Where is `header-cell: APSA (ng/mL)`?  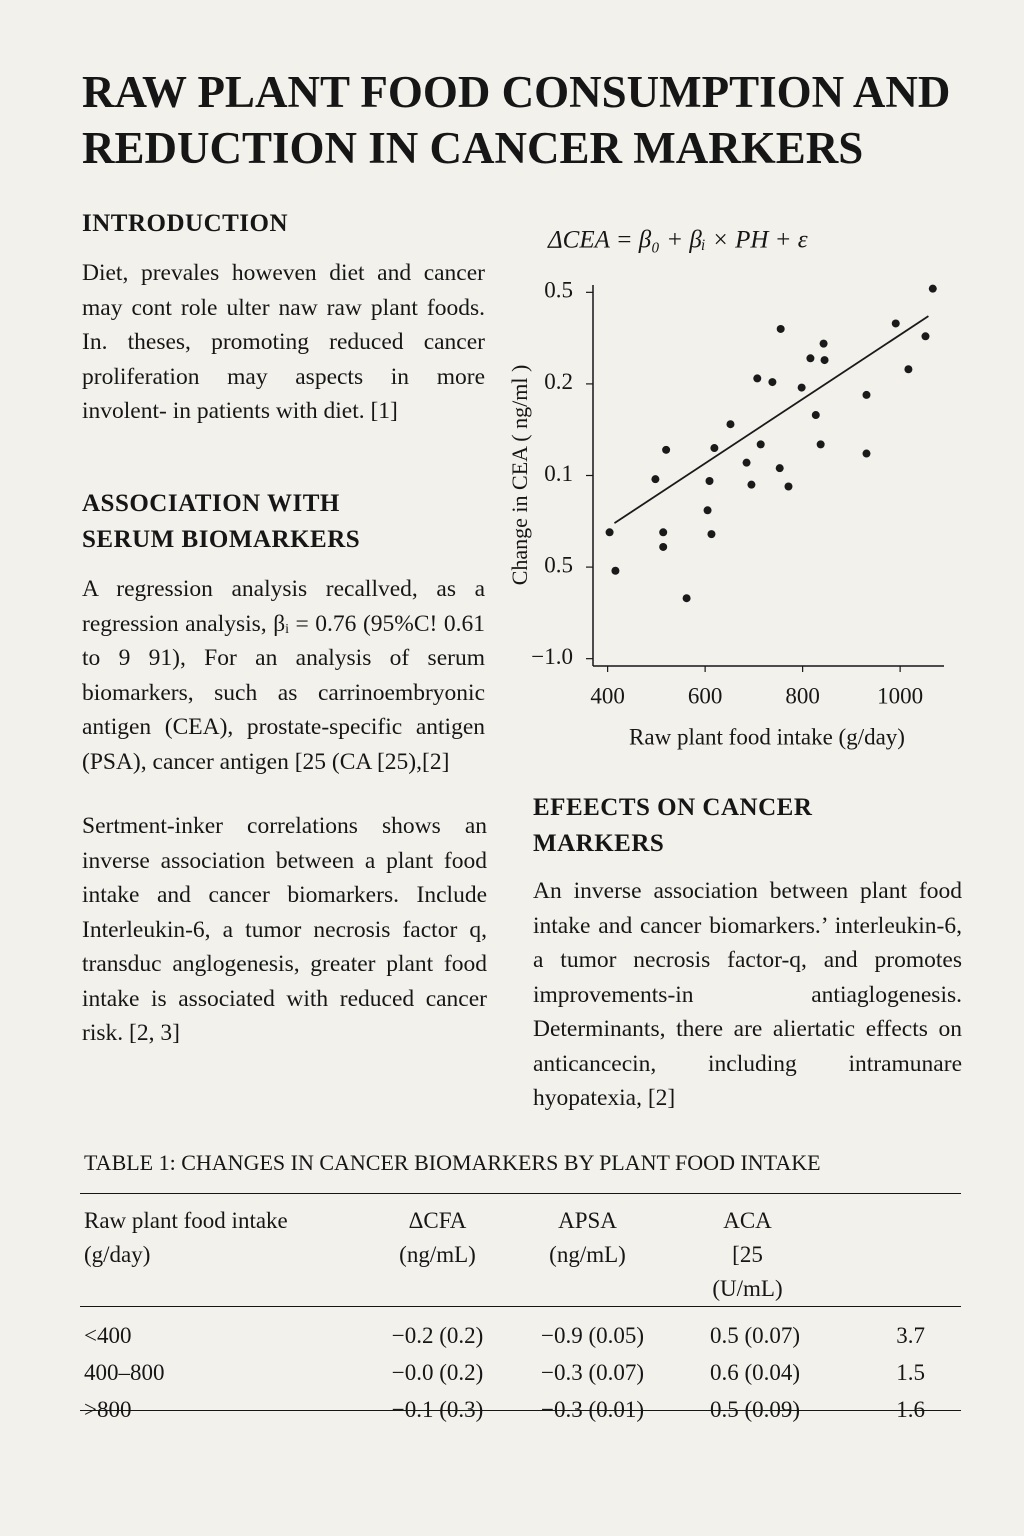
header-cell: APSA (ng/mL) is located at coordinates (587, 1237).